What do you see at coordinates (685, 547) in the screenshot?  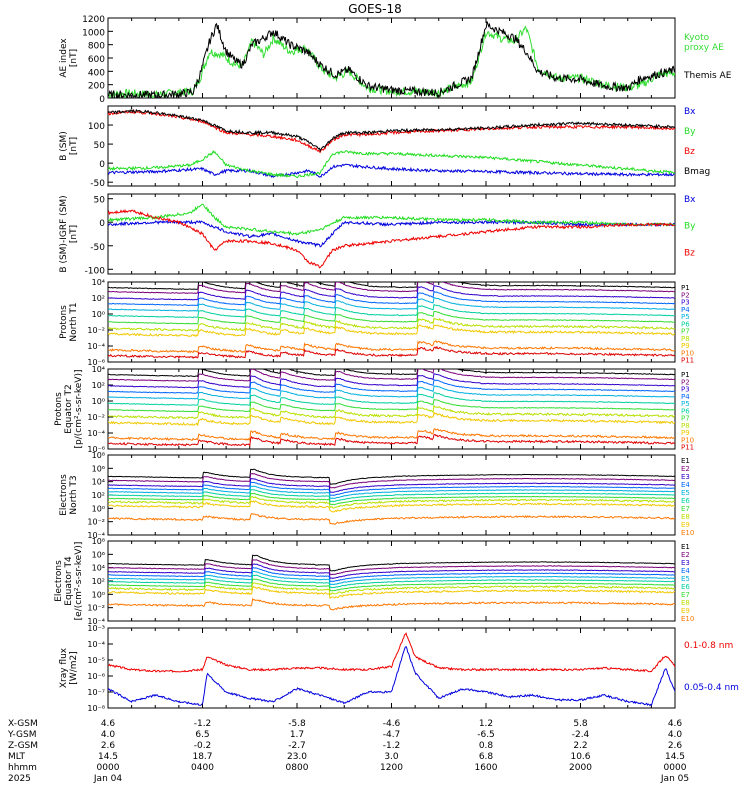 I see `channel-label: E1` at bounding box center [685, 547].